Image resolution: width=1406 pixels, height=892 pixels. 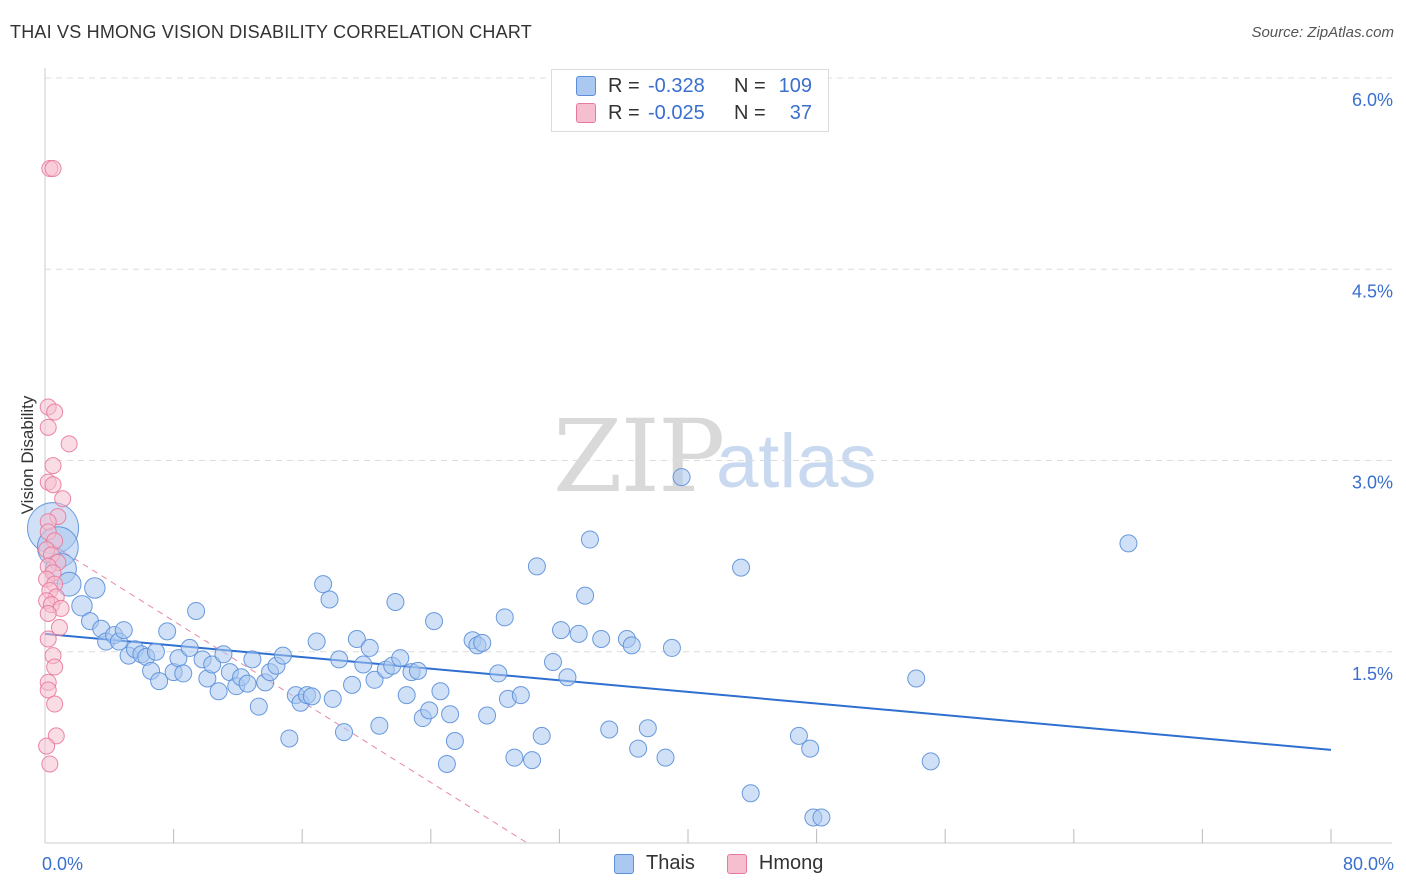 I want to click on watermark-zip: ZIP, so click(x=639, y=456).